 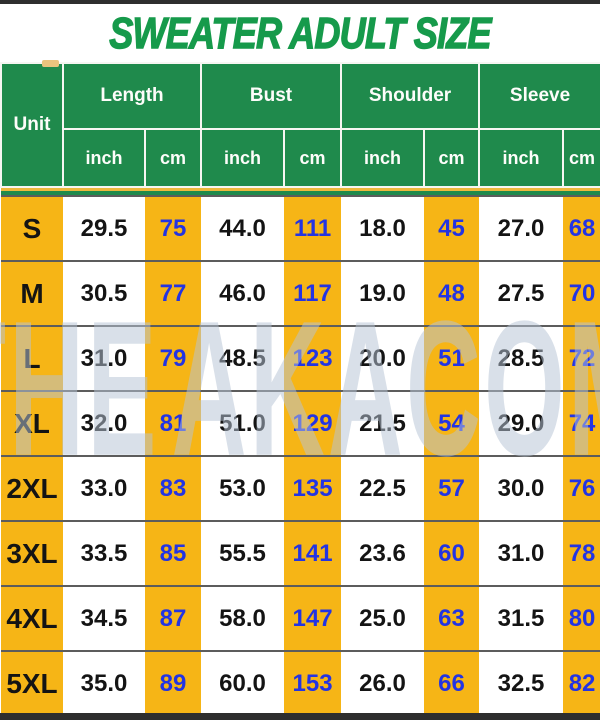 I want to click on subheader-bust-inch: inch, so click(x=243, y=158).